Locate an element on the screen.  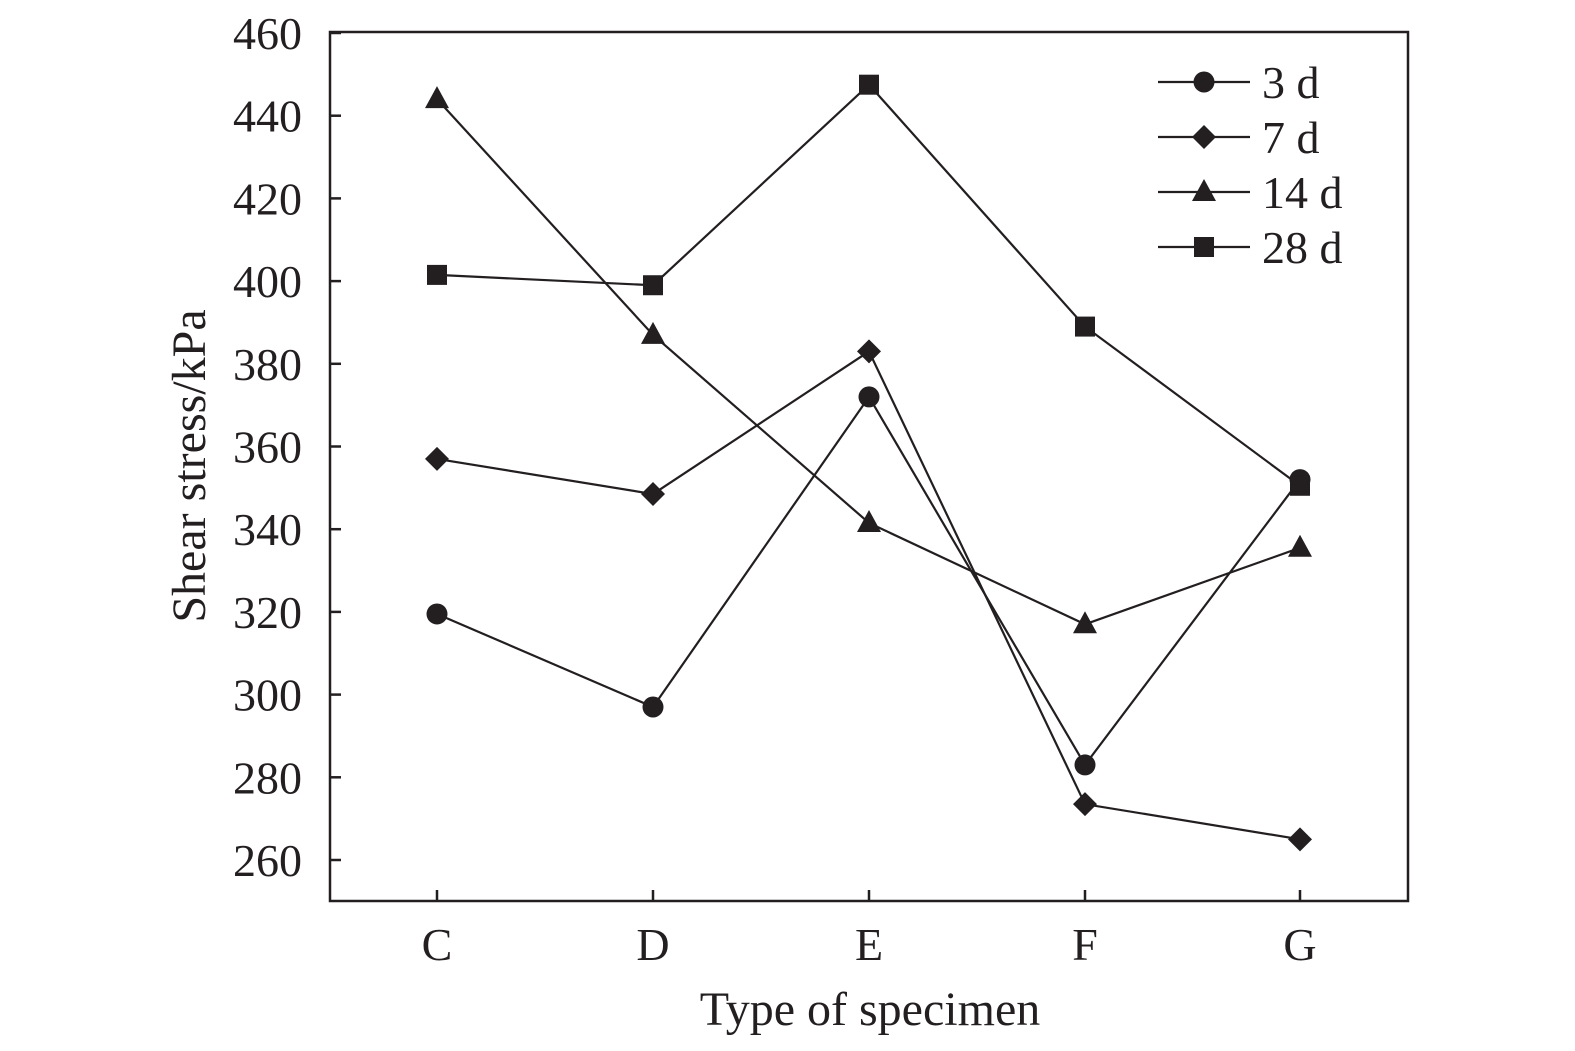
y-tick-label: 460 is located at coordinates (267, 33).